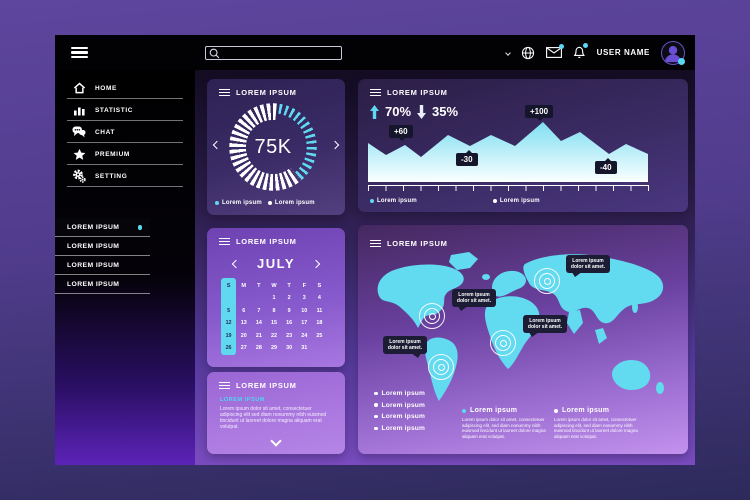  What do you see at coordinates (304, 335) in the screenshot?
I see `calendar-cell: 24` at bounding box center [304, 335].